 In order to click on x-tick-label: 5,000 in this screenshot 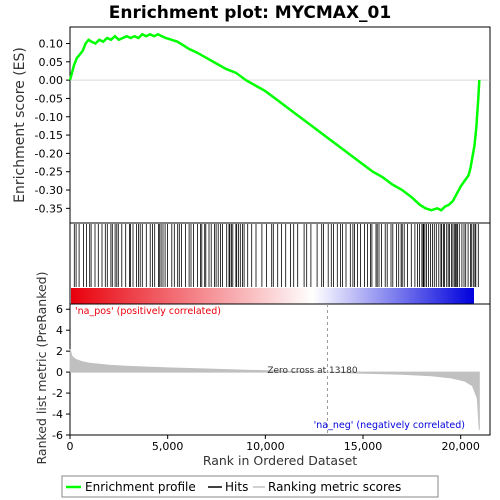, I will do `click(168, 446)`.